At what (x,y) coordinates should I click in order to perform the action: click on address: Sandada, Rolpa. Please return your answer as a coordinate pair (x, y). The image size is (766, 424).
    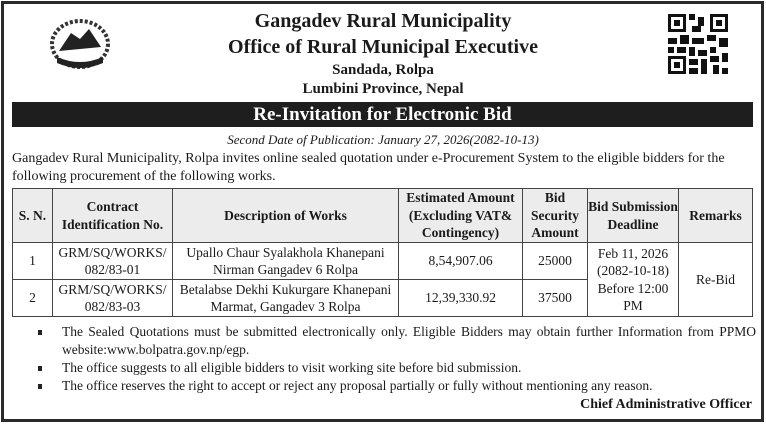
    Looking at the image, I should click on (383, 70).